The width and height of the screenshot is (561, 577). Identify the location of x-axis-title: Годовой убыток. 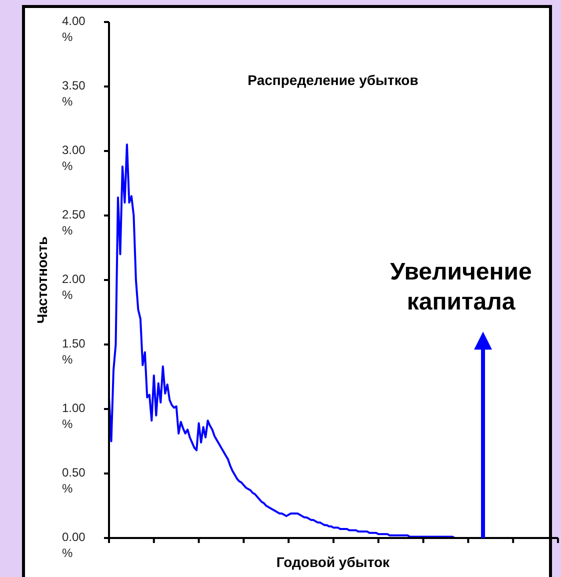
(333, 562).